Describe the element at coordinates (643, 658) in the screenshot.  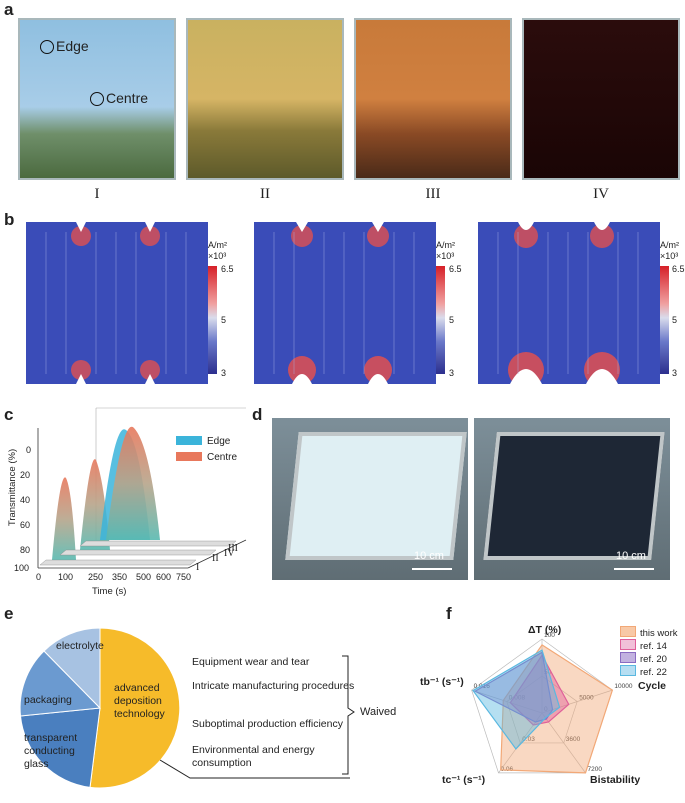
I see `legend-ref20: ref. 20` at that location.